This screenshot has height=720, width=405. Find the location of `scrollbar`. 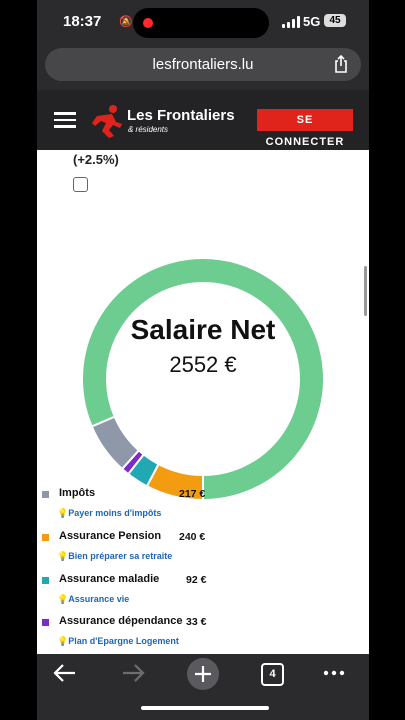

scrollbar is located at coordinates (365, 291).